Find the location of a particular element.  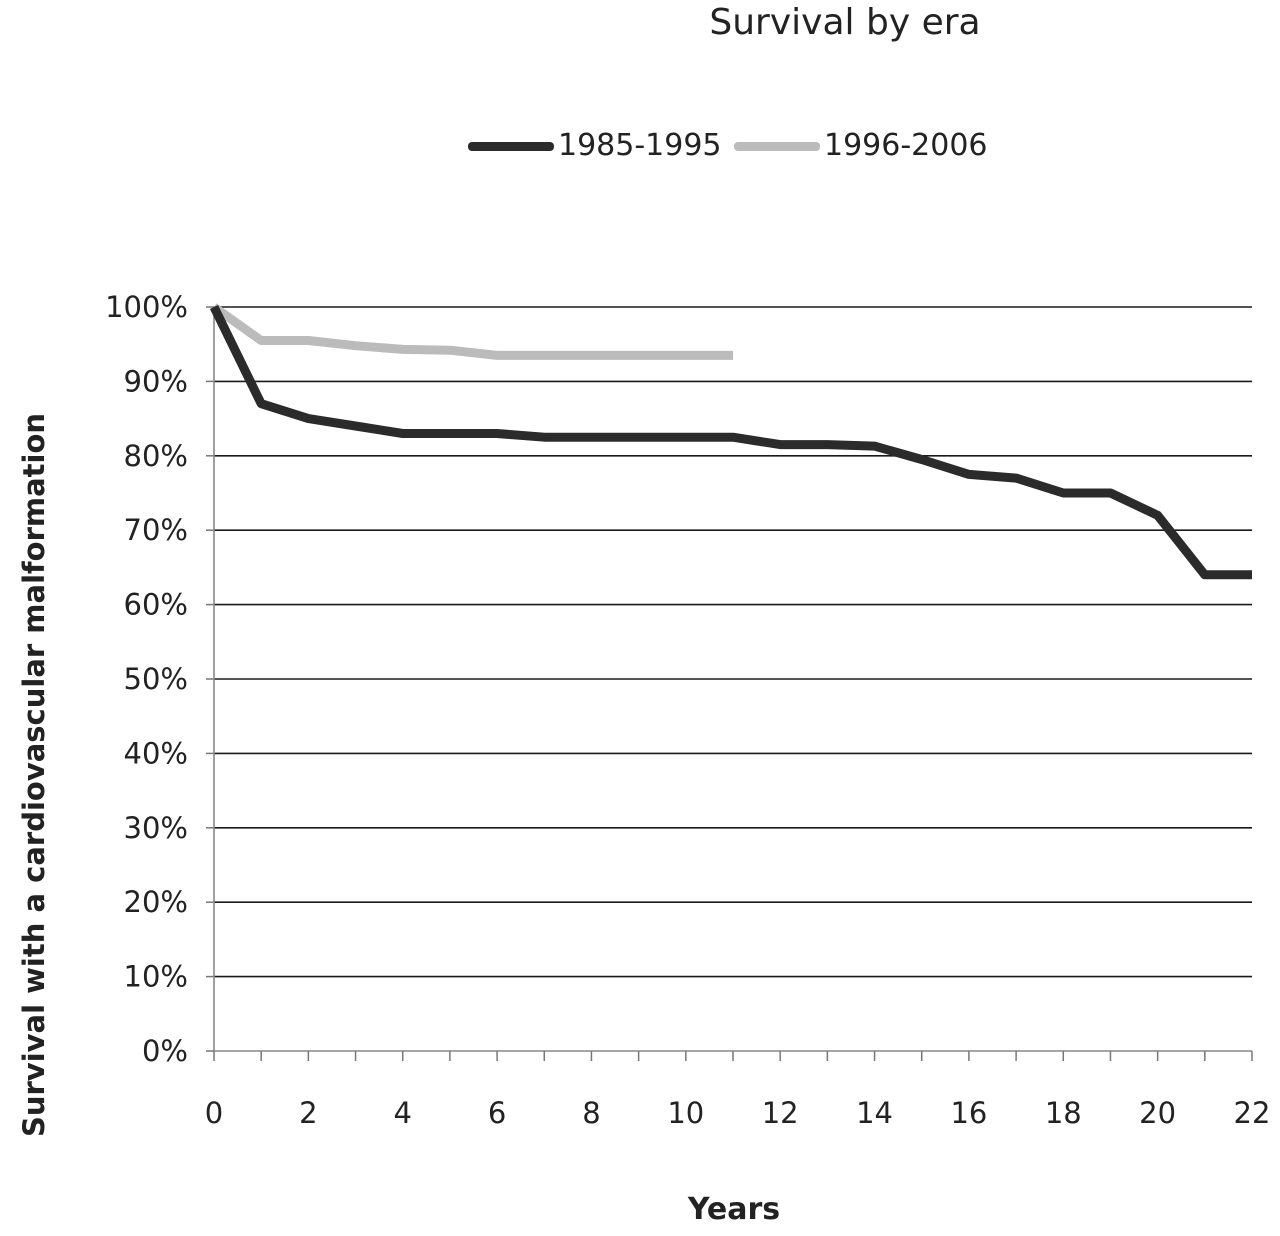

y-tick-label-0: 0% is located at coordinates (165, 1051).